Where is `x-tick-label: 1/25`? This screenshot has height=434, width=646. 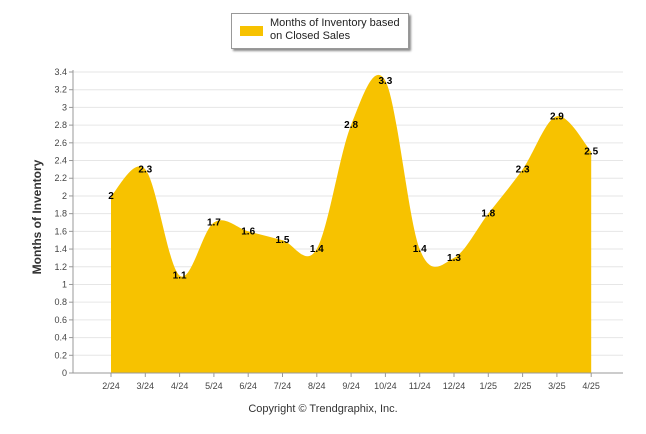 x-tick-label: 1/25 is located at coordinates (489, 386).